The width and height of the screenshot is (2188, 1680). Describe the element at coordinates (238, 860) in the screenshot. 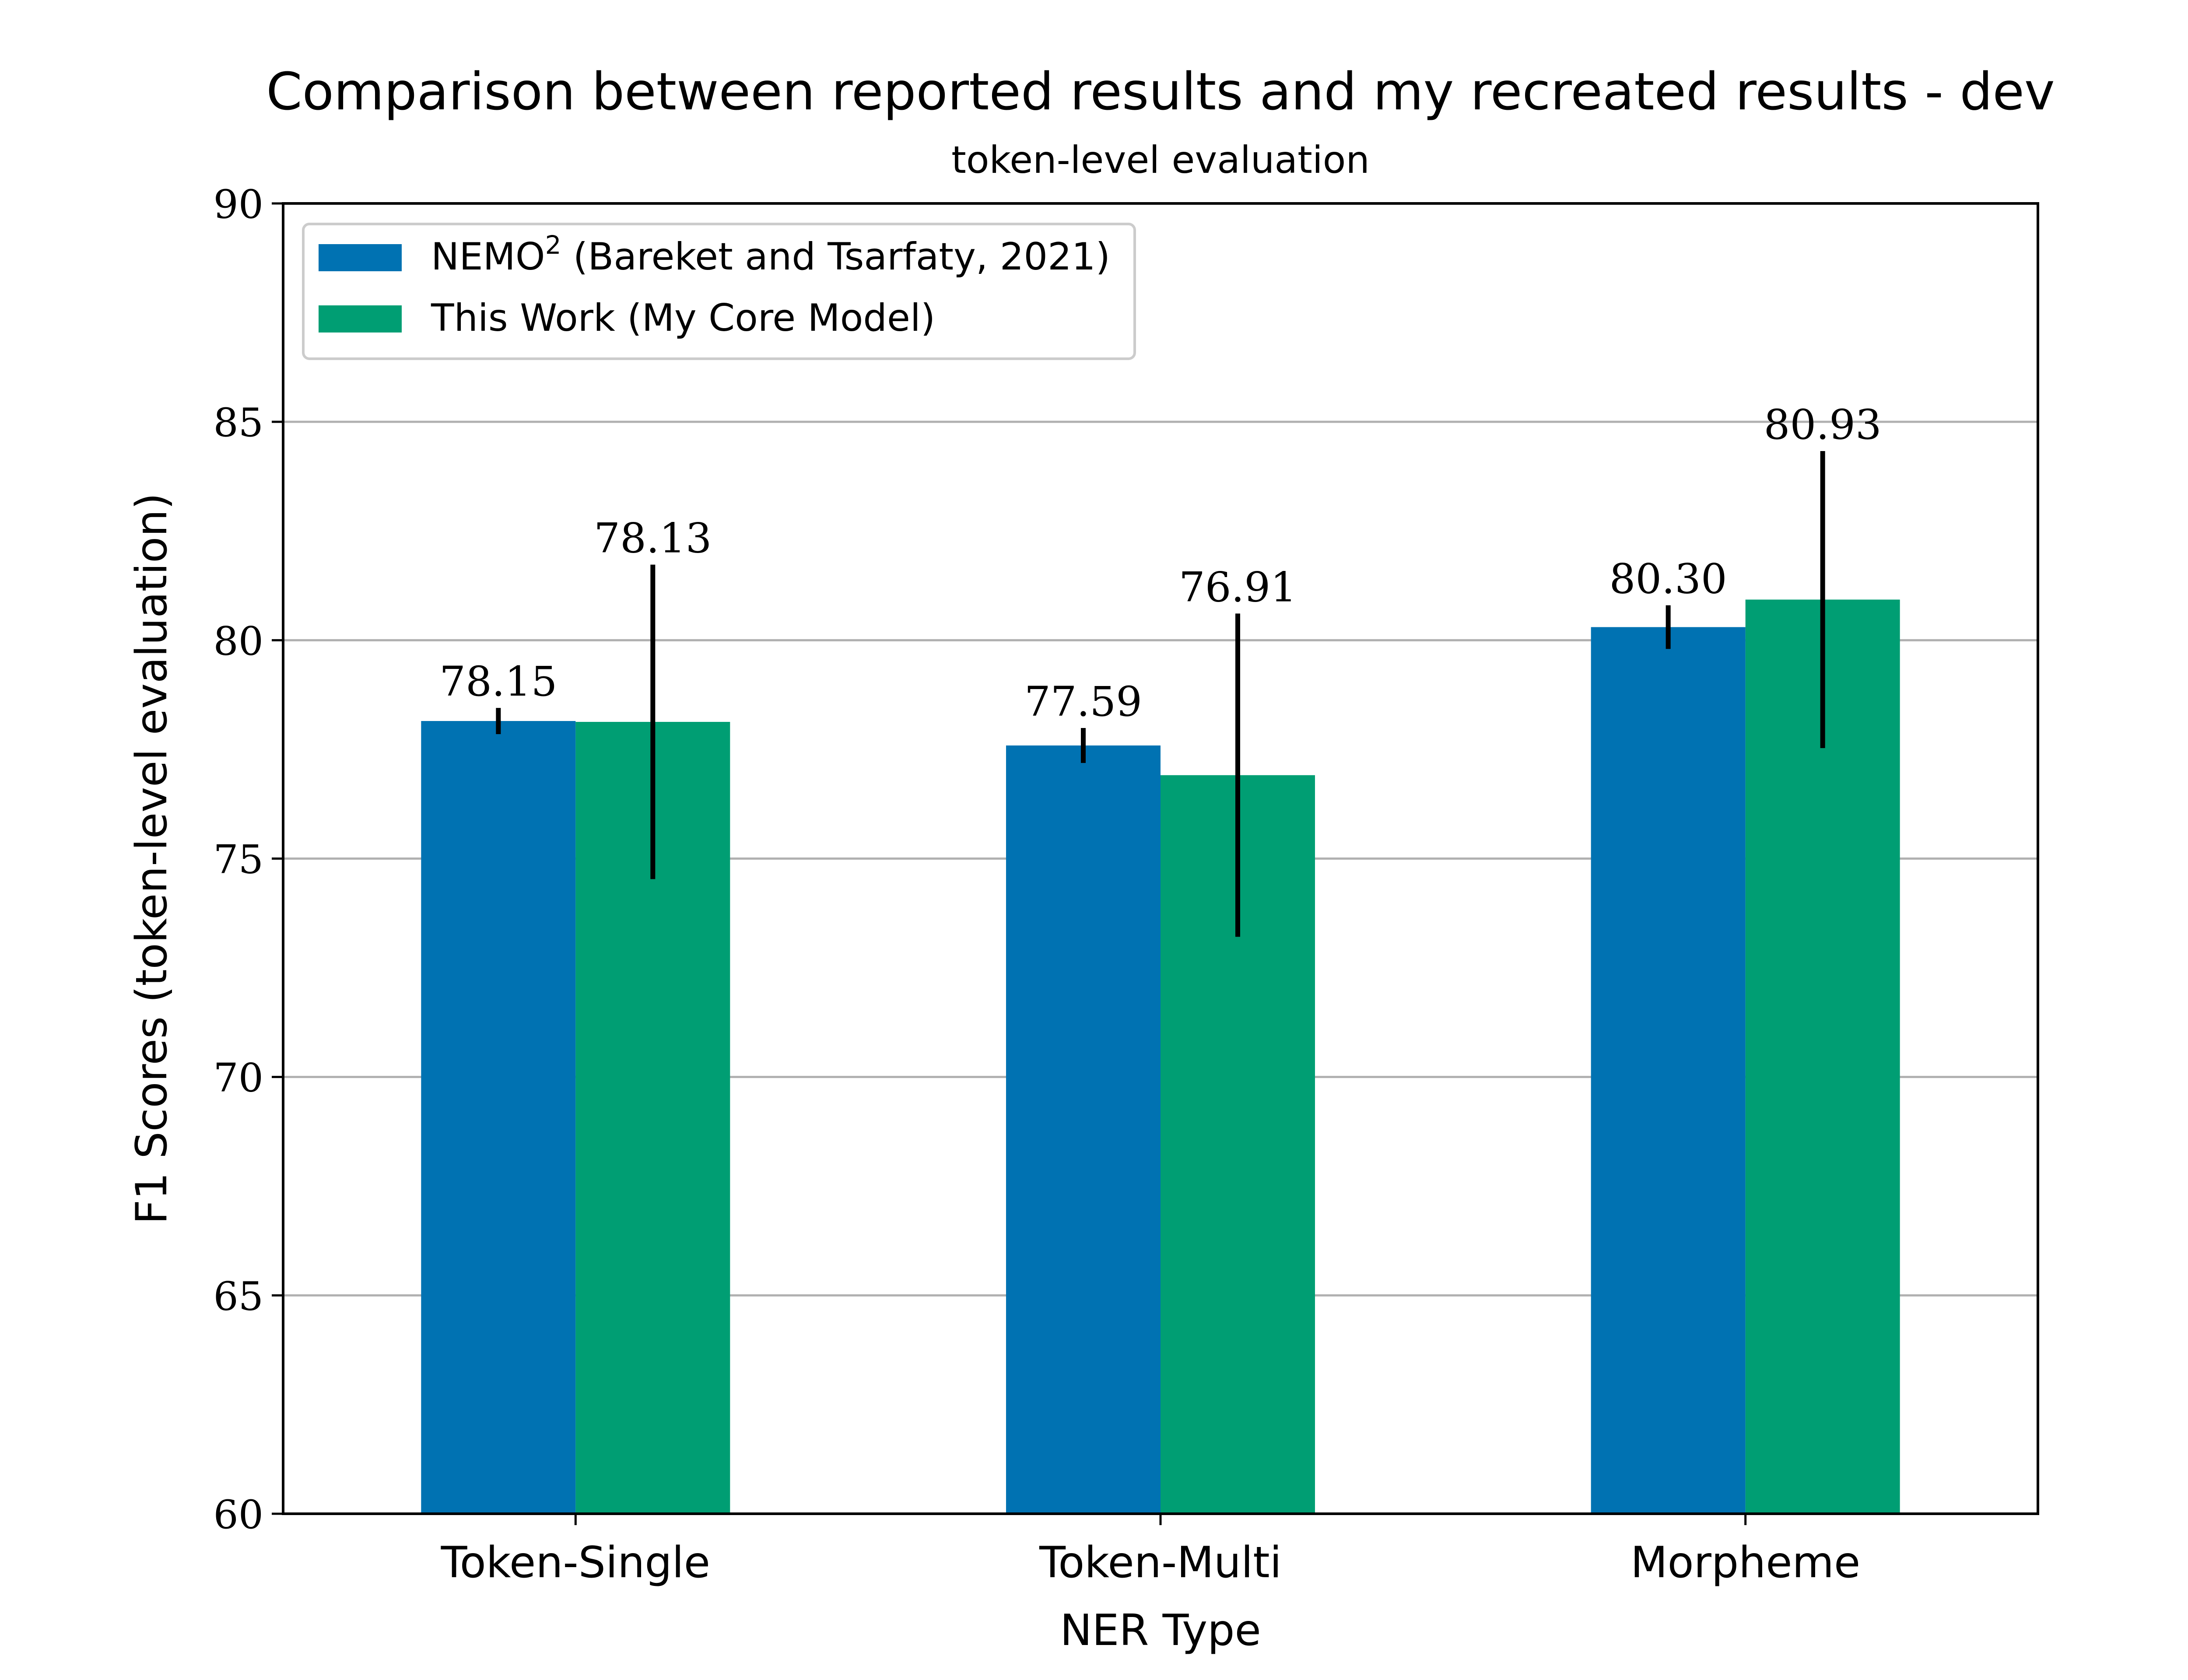

I see `y-tick-label-75: 75` at that location.